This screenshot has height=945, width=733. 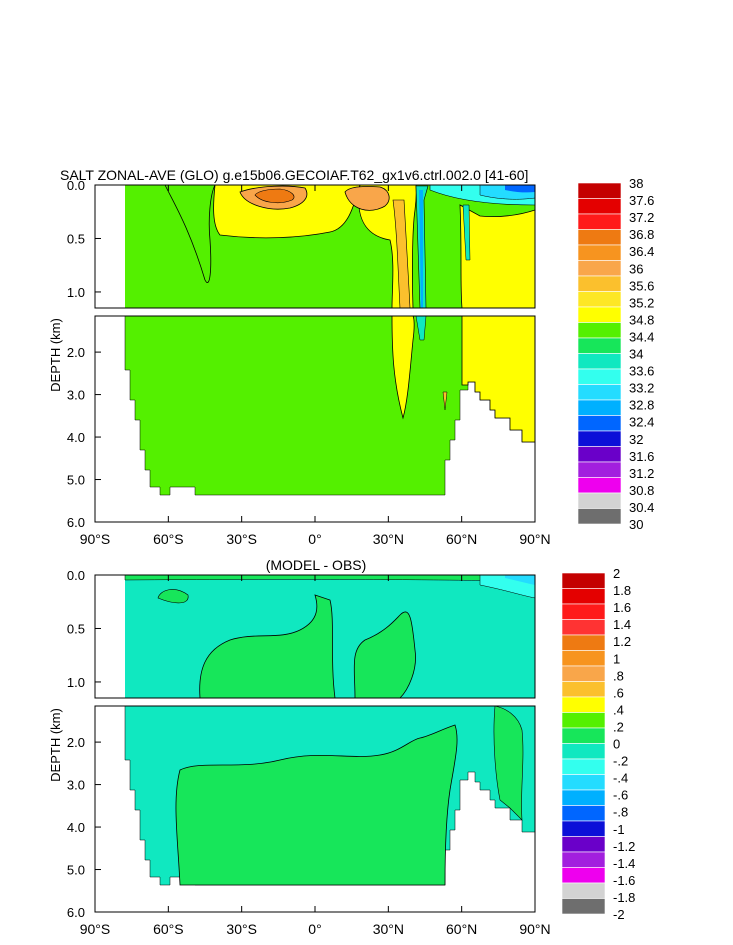 What do you see at coordinates (636, 183) in the screenshot?
I see `salt-colorbar-label: 38` at bounding box center [636, 183].